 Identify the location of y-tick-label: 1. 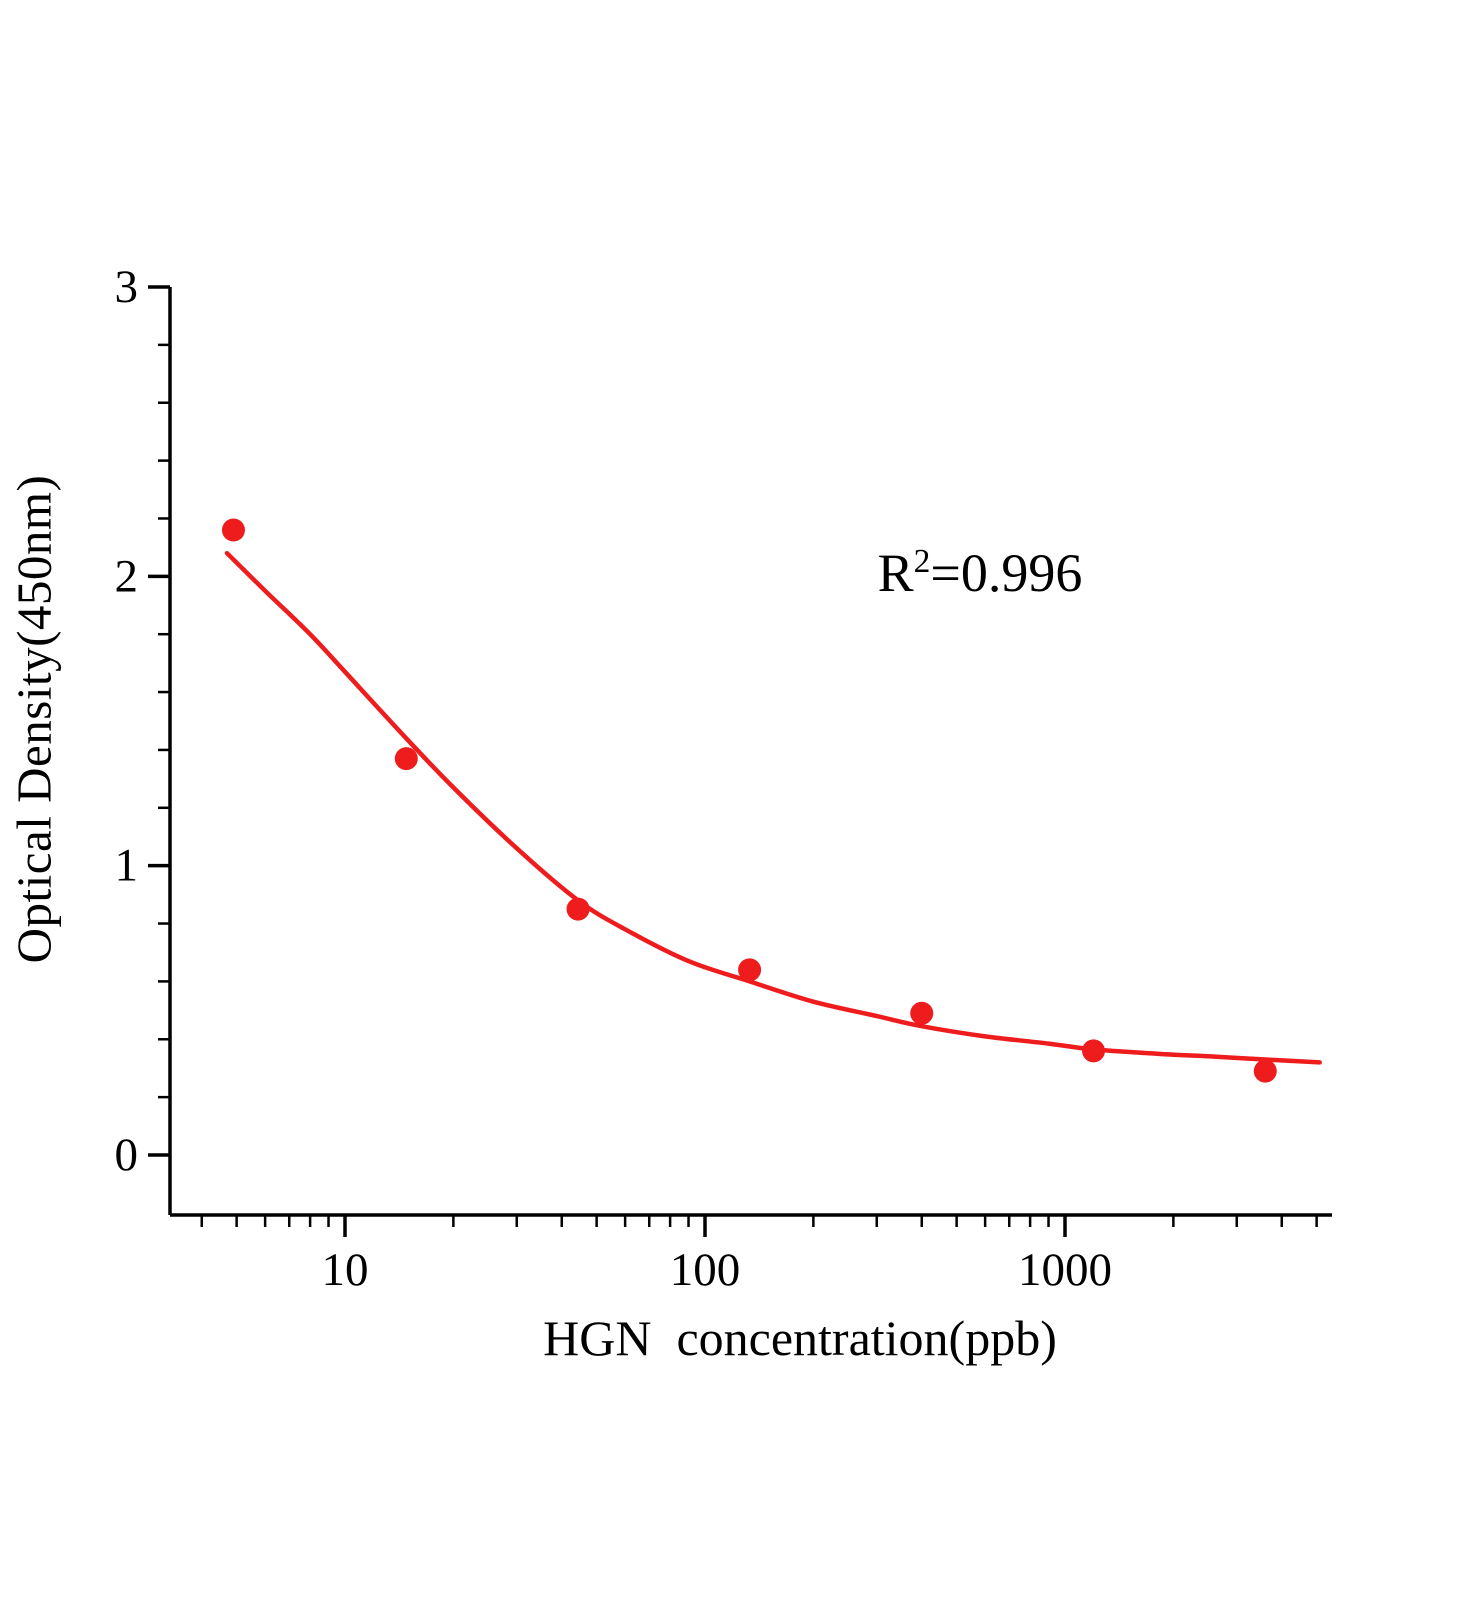
(127, 866).